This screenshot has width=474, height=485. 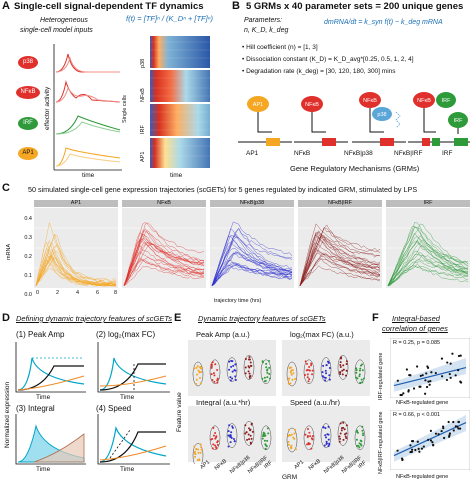 I want to click on panel-a-y-label: effector activity, so click(x=47, y=108).